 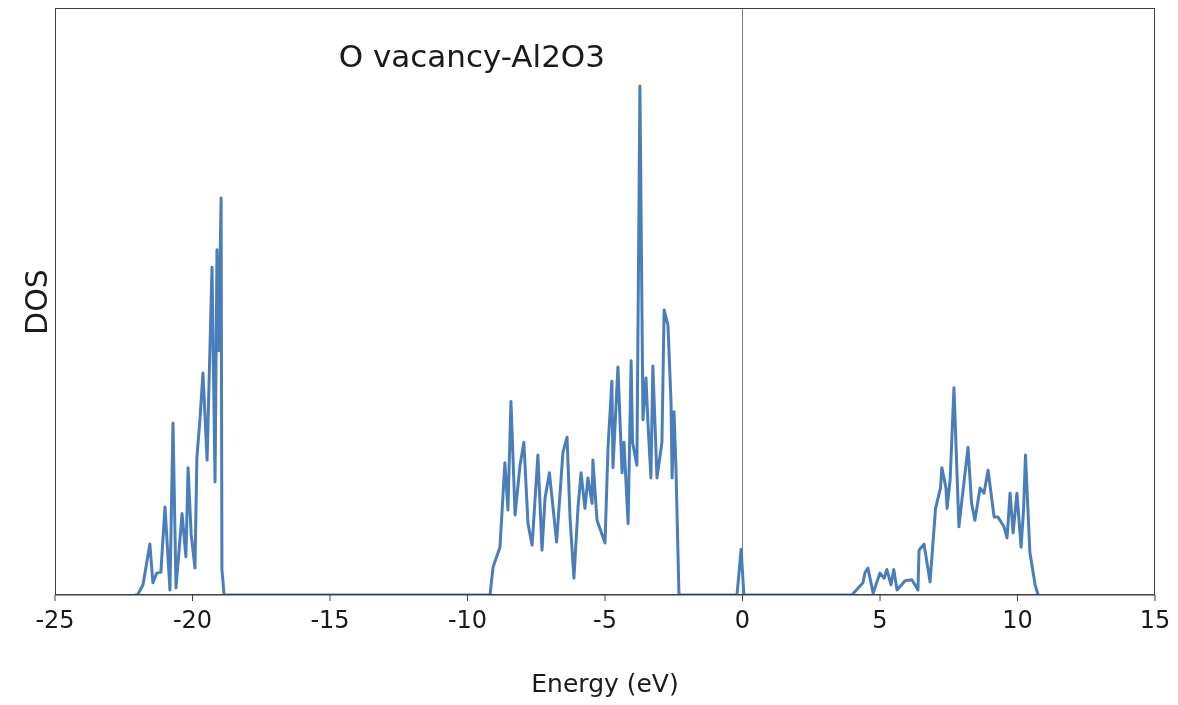 What do you see at coordinates (605, 683) in the screenshot?
I see `x-axis-title: Energy (eV)` at bounding box center [605, 683].